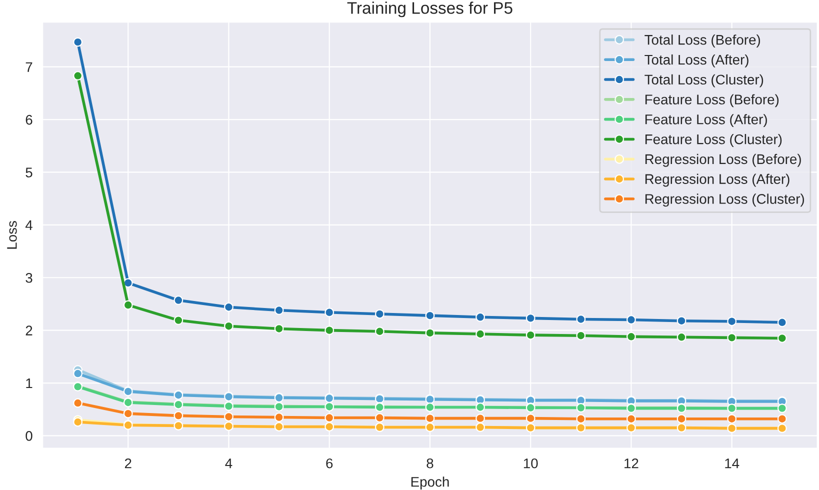  What do you see at coordinates (28, 225) in the screenshot?
I see `y-tick-label: 4` at bounding box center [28, 225].